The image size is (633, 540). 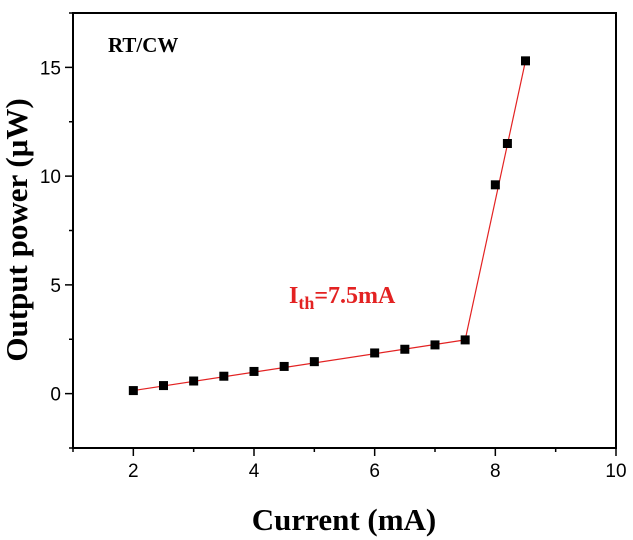 What do you see at coordinates (306, 303) in the screenshot?
I see `annotation-subscript: th` at bounding box center [306, 303].